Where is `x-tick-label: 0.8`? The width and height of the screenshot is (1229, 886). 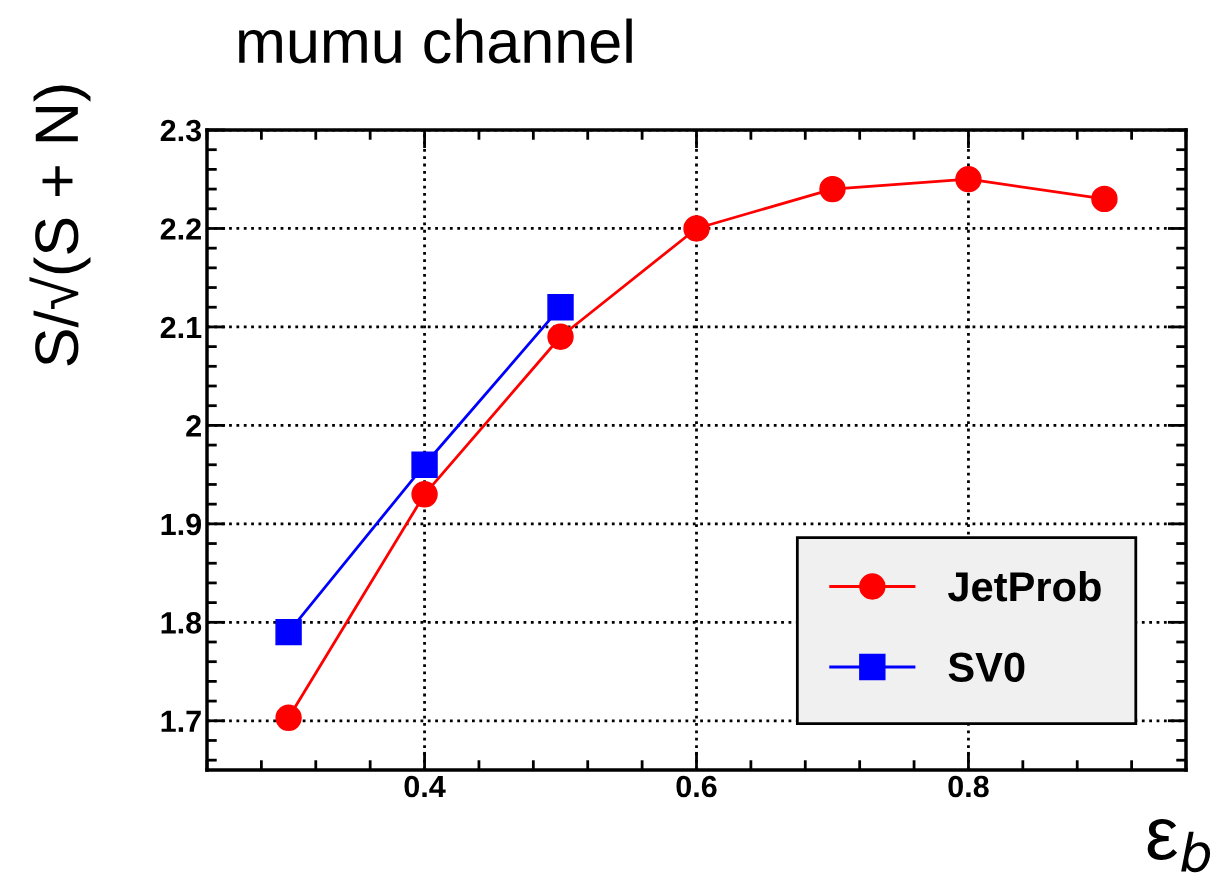 x-tick-label: 0.8 is located at coordinates (968, 786).